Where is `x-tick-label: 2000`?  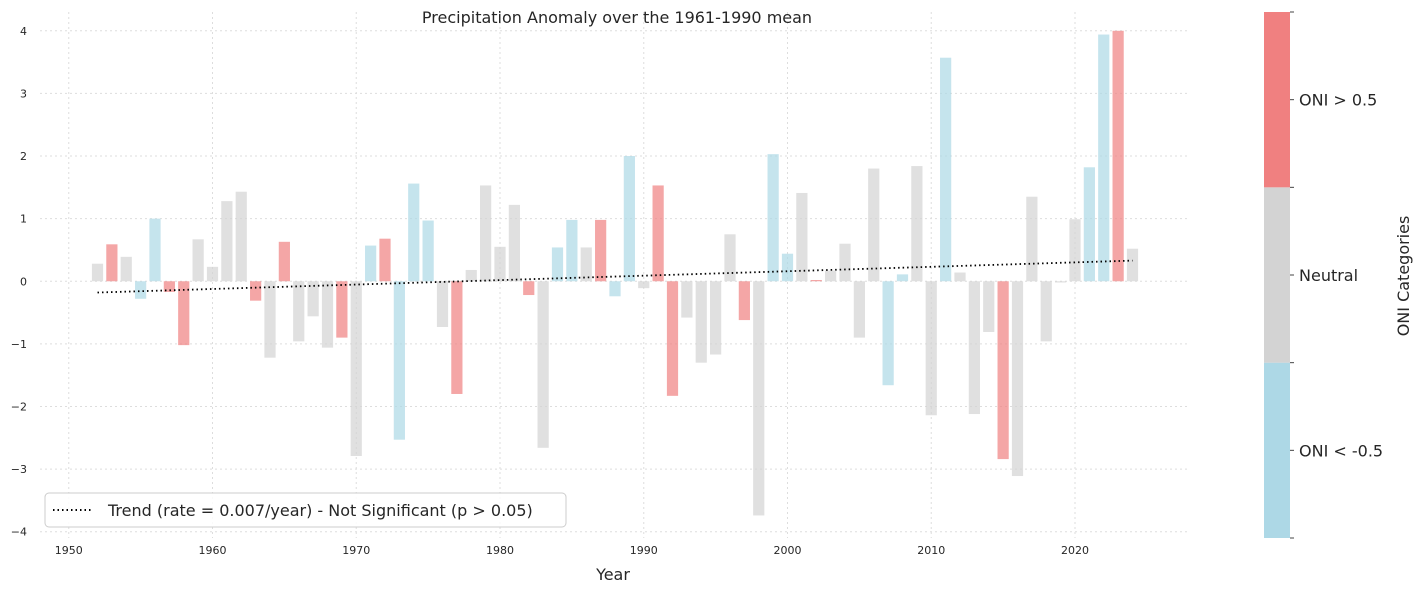 x-tick-label: 2000 is located at coordinates (788, 550).